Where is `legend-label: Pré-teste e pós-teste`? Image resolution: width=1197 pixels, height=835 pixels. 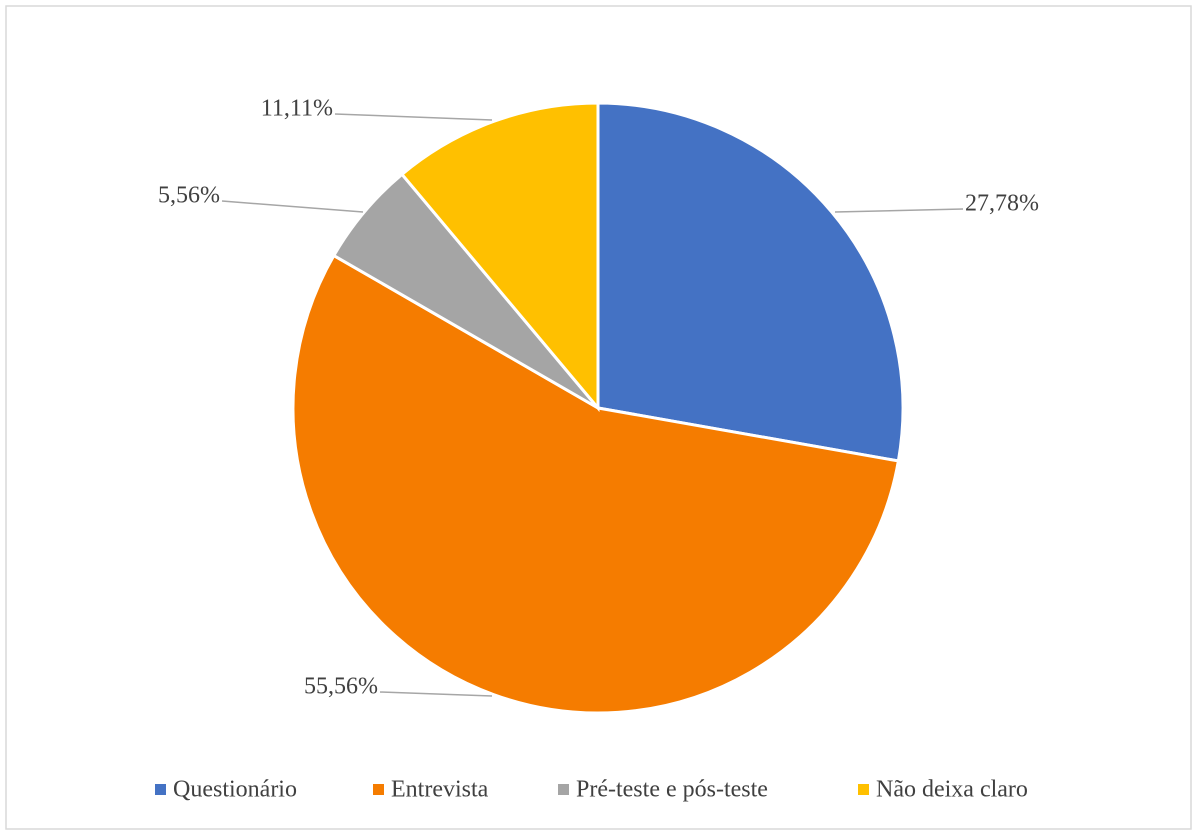 legend-label: Pré-teste e pós-teste is located at coordinates (672, 790).